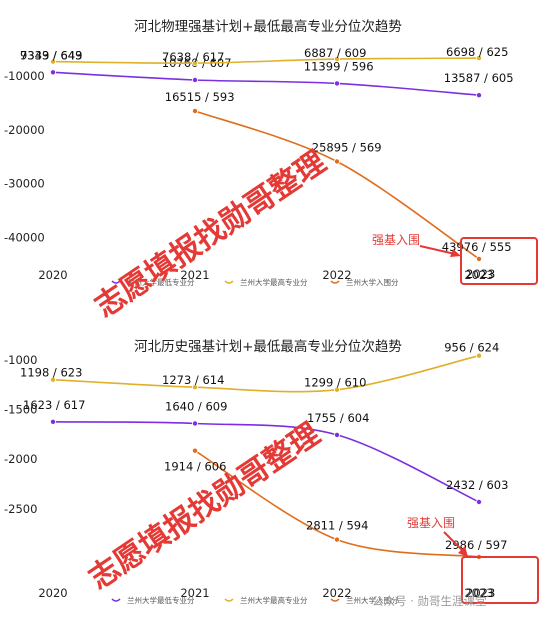 The image size is (551, 623). What do you see at coordinates (194, 387) in the screenshot?
I see `chart2-point-highest-2021` at bounding box center [194, 387].